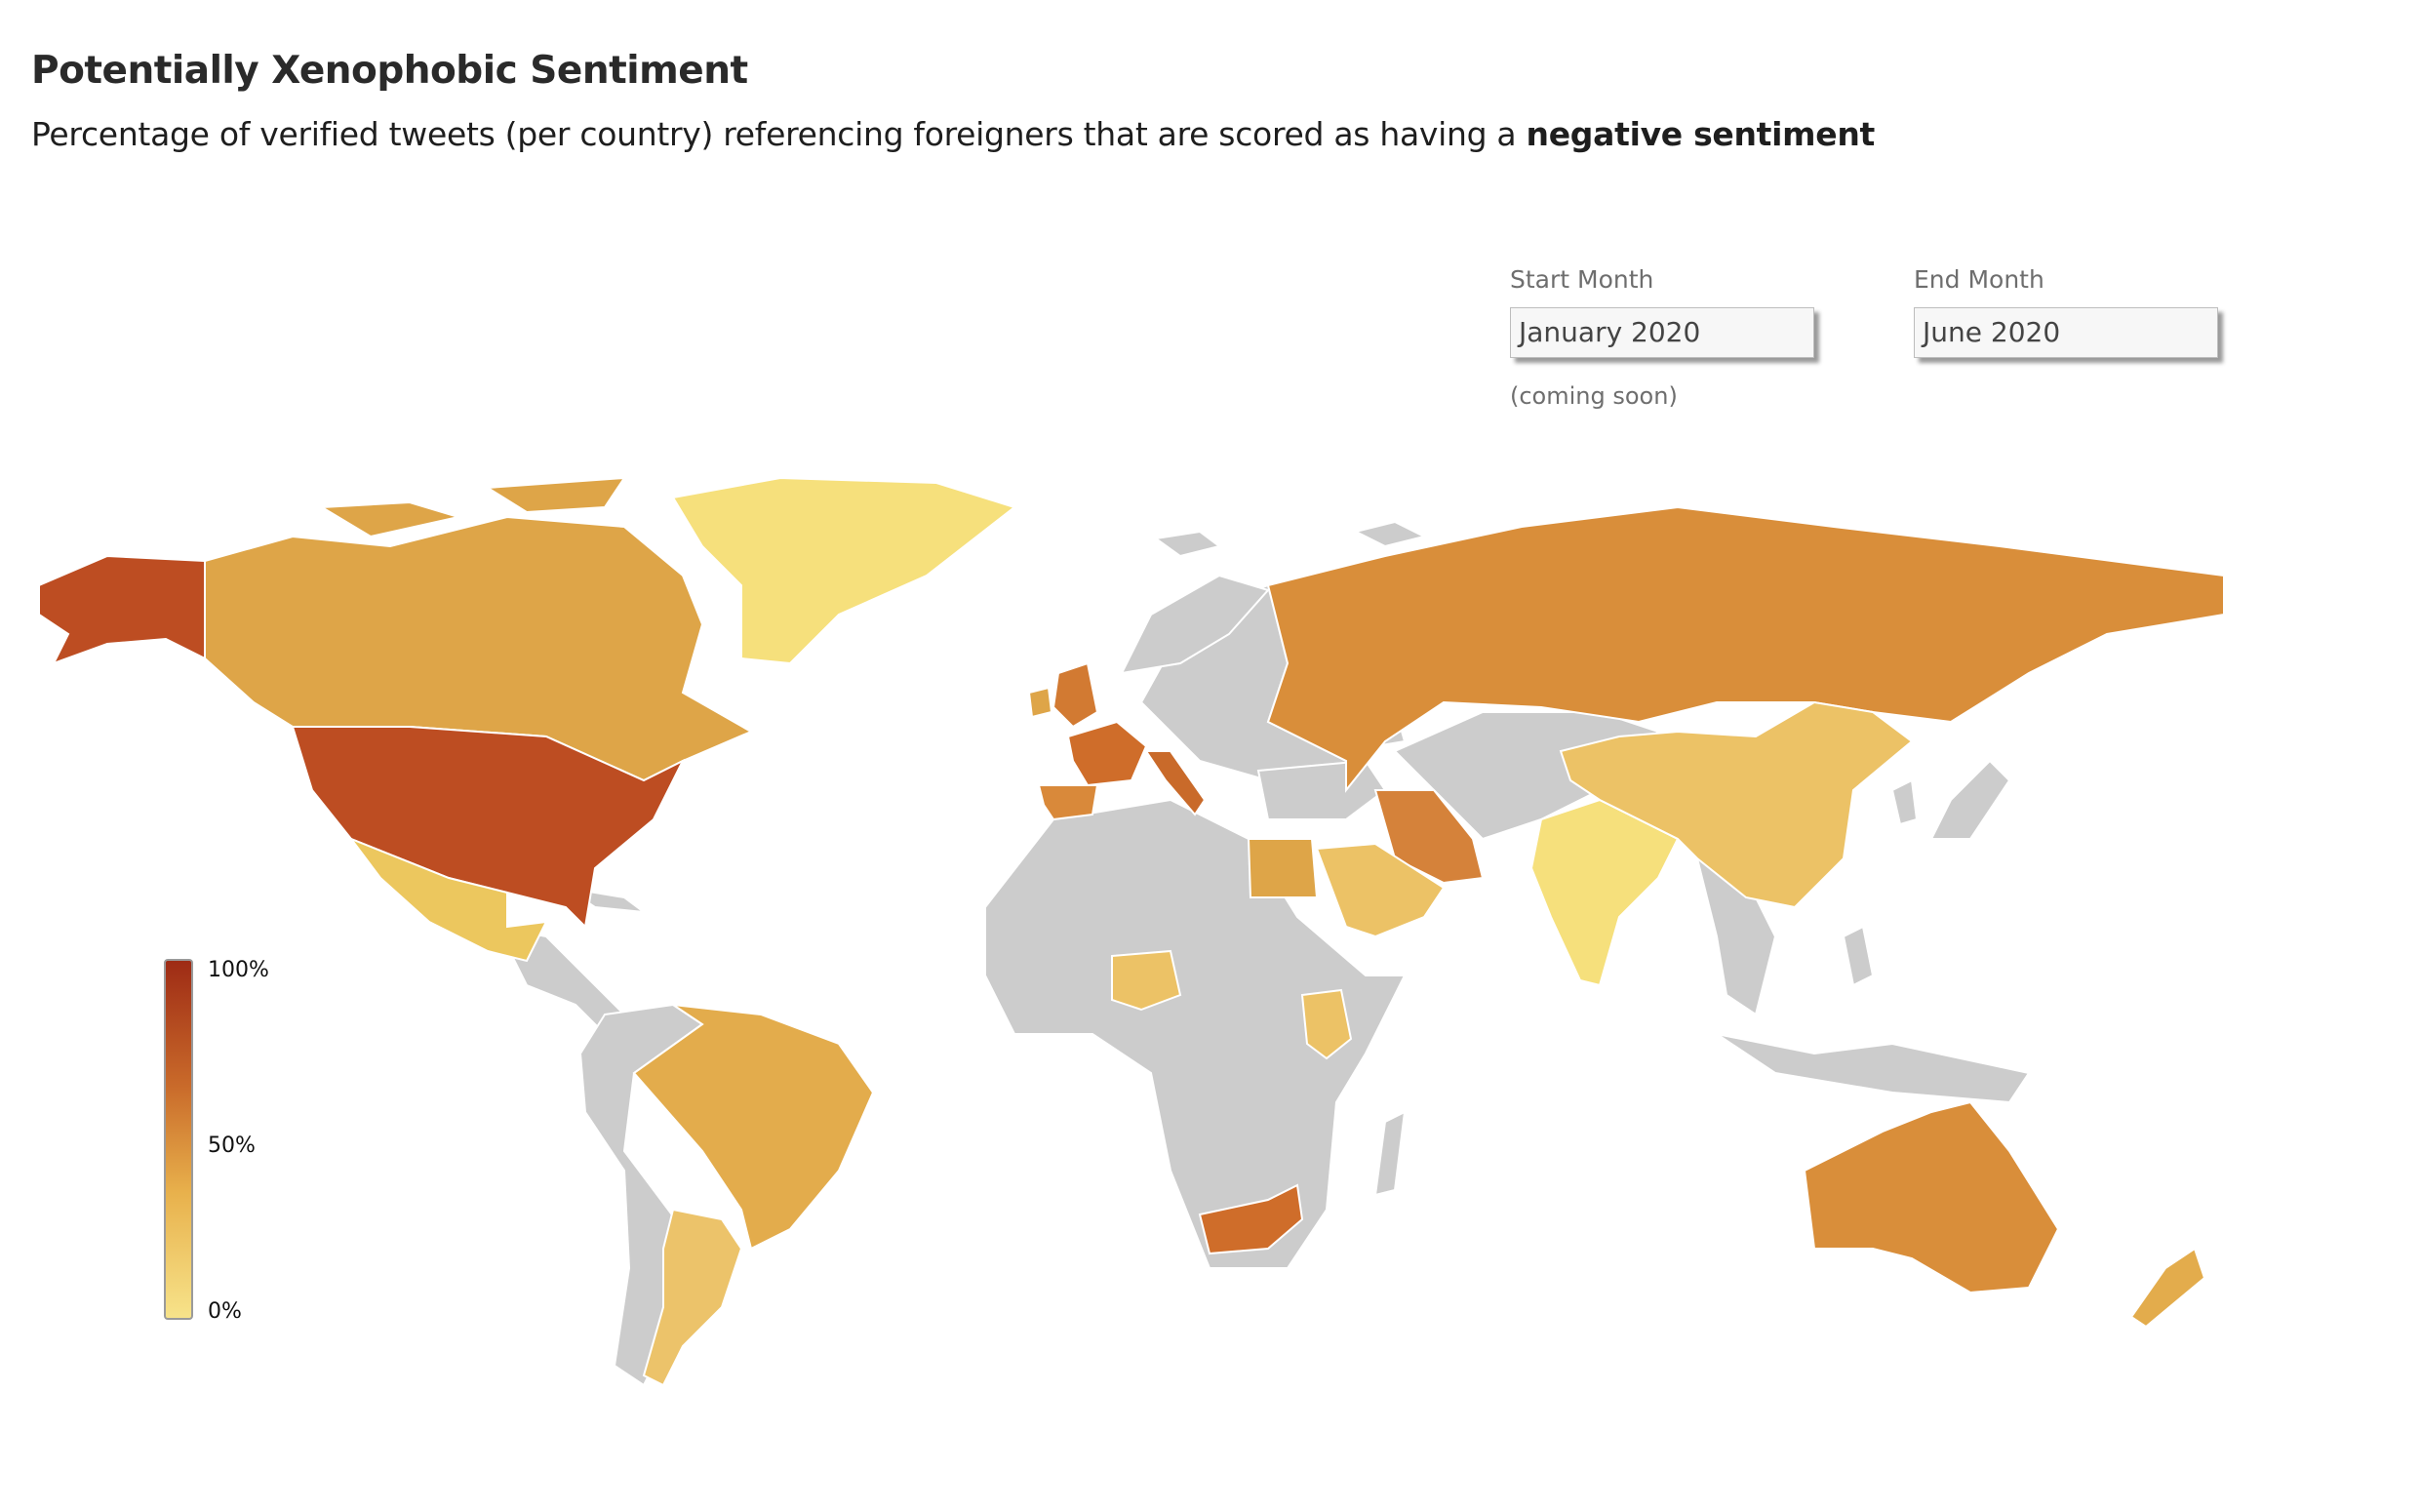 This screenshot has width=2421, height=1512. Describe the element at coordinates (1040, 702) in the screenshot. I see `country-ireland` at that location.